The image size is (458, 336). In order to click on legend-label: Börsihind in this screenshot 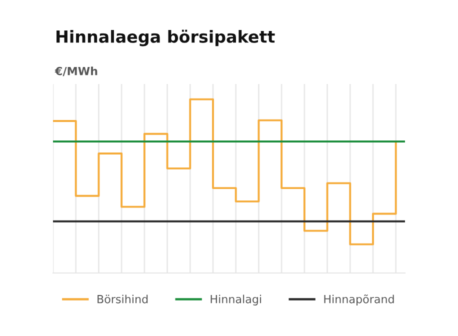, I will do `click(123, 299)`.